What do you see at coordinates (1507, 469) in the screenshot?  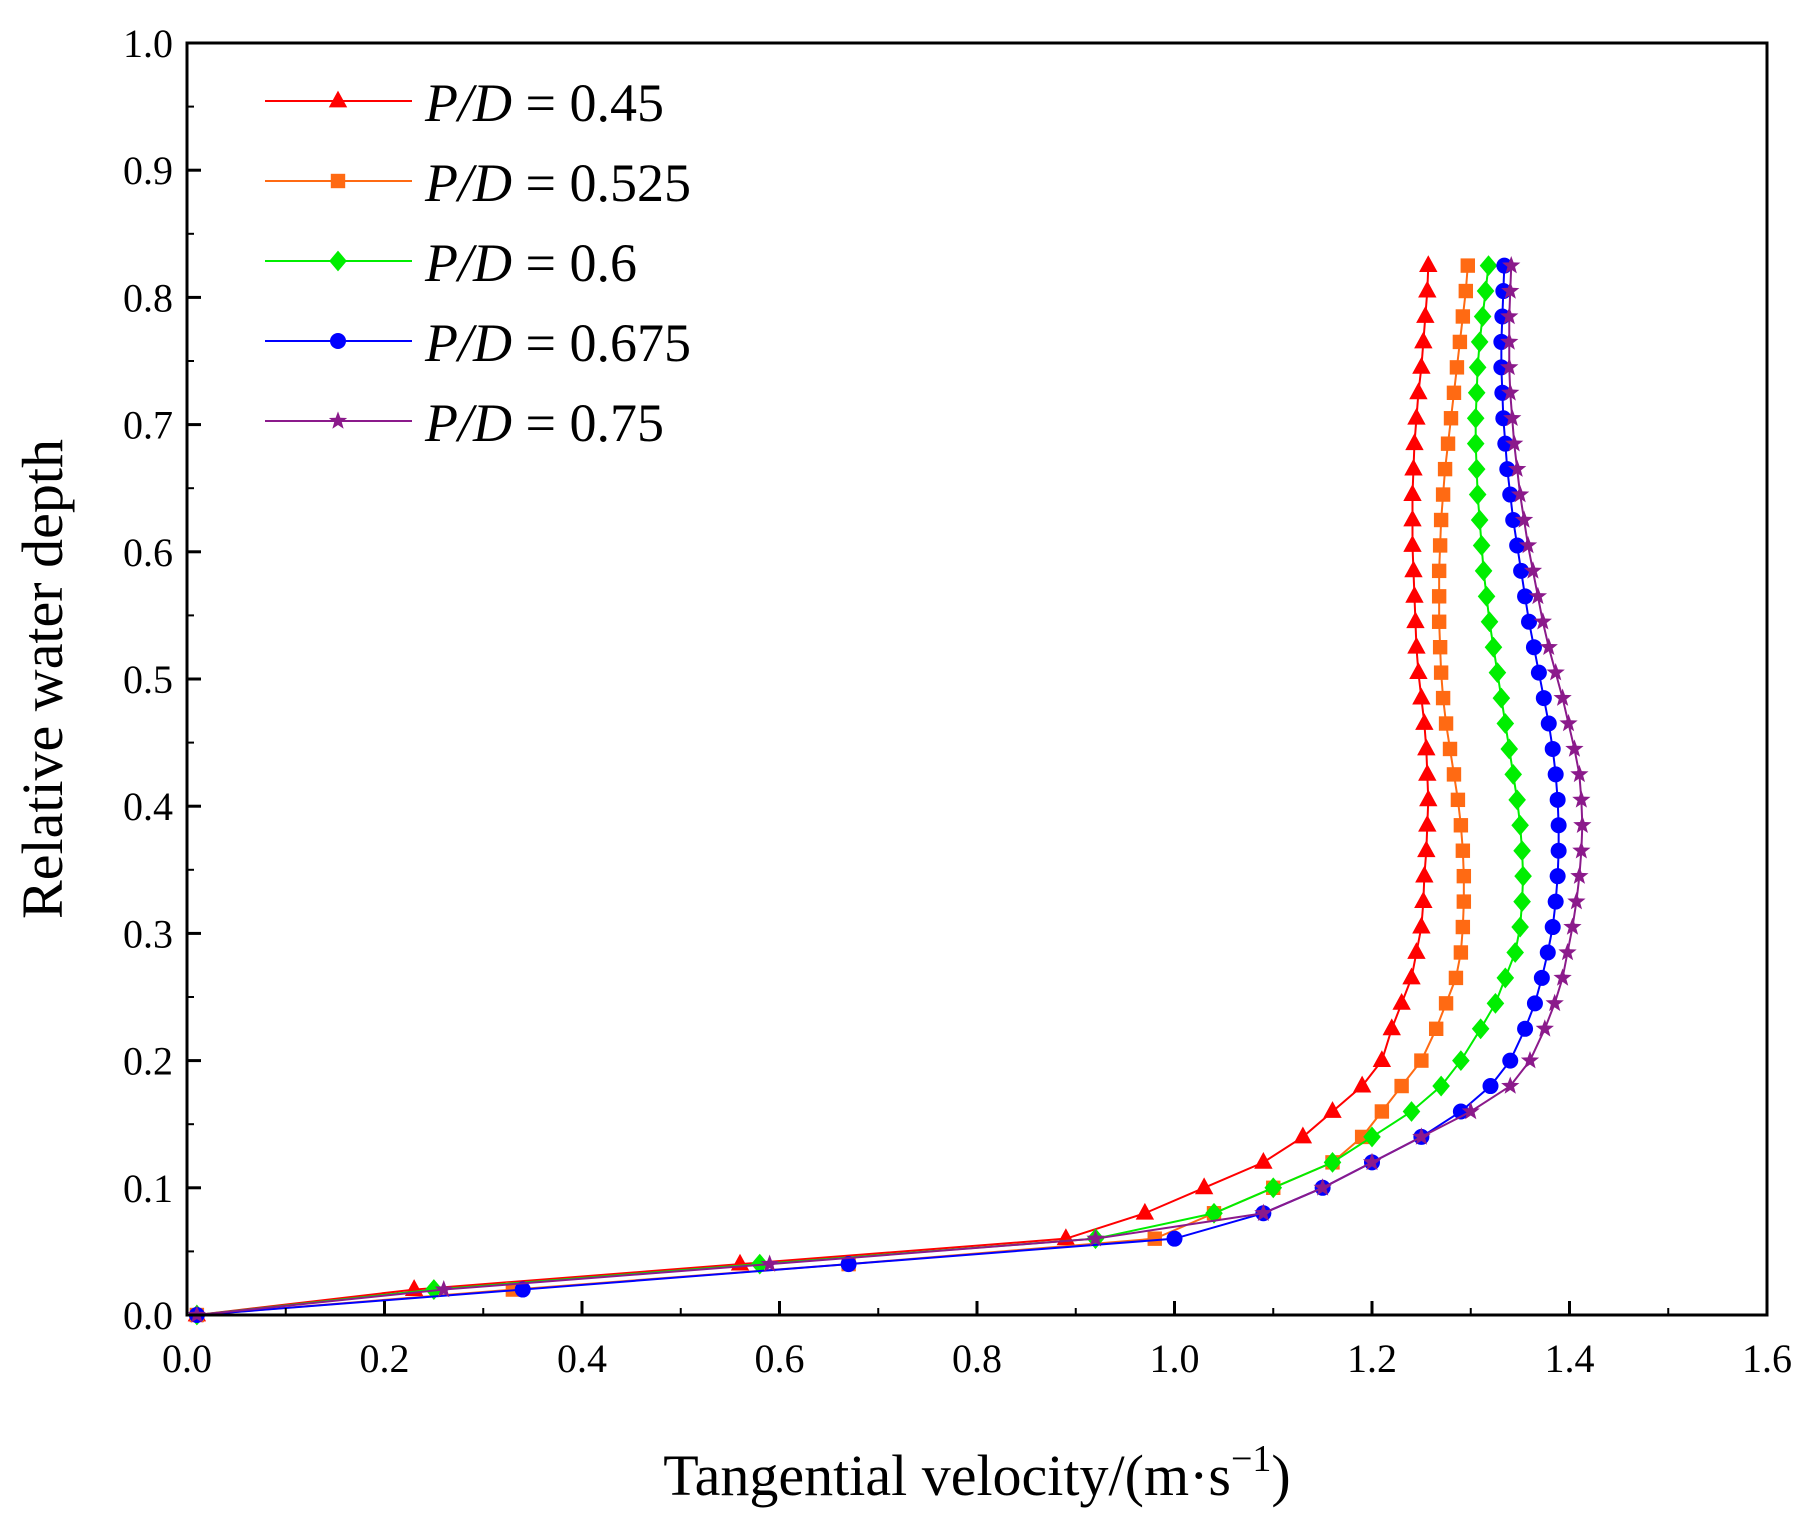 I see `data-point-0.675-33` at bounding box center [1507, 469].